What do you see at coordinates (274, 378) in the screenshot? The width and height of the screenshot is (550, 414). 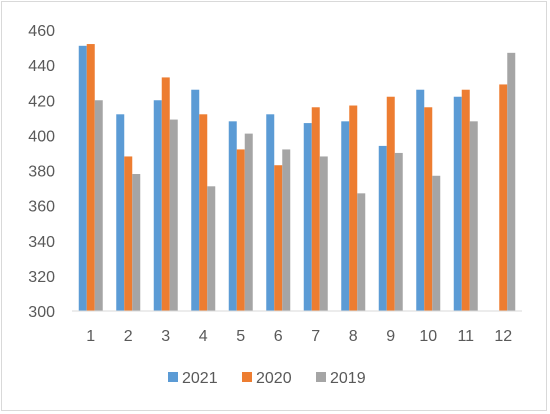 I see `legend-label-2020: 2020` at bounding box center [274, 378].